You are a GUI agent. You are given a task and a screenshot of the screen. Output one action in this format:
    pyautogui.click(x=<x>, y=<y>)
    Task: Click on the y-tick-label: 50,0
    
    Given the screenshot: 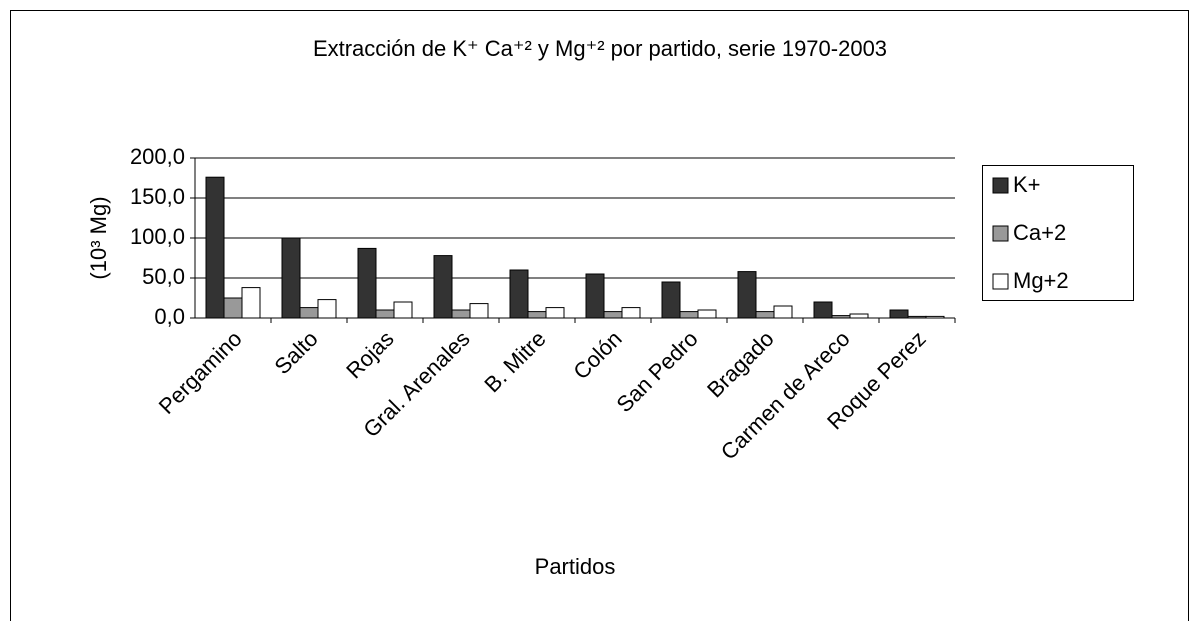 What is the action you would take?
    pyautogui.click(x=163, y=276)
    